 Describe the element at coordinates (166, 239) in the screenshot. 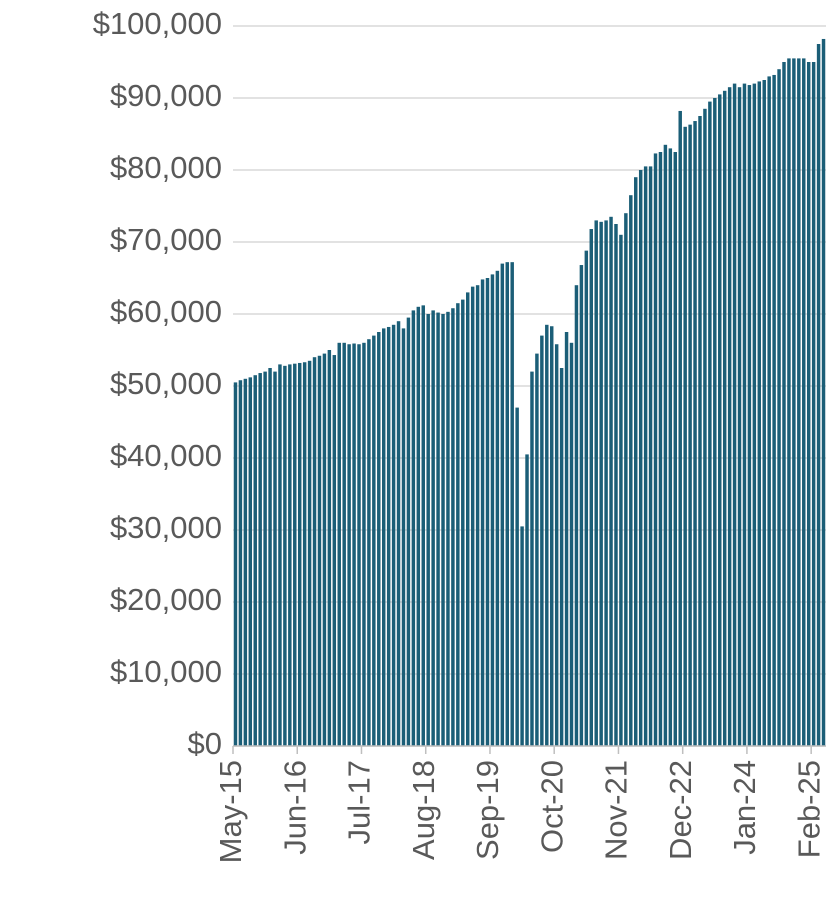

I see `y-tick-label: $70,000` at that location.